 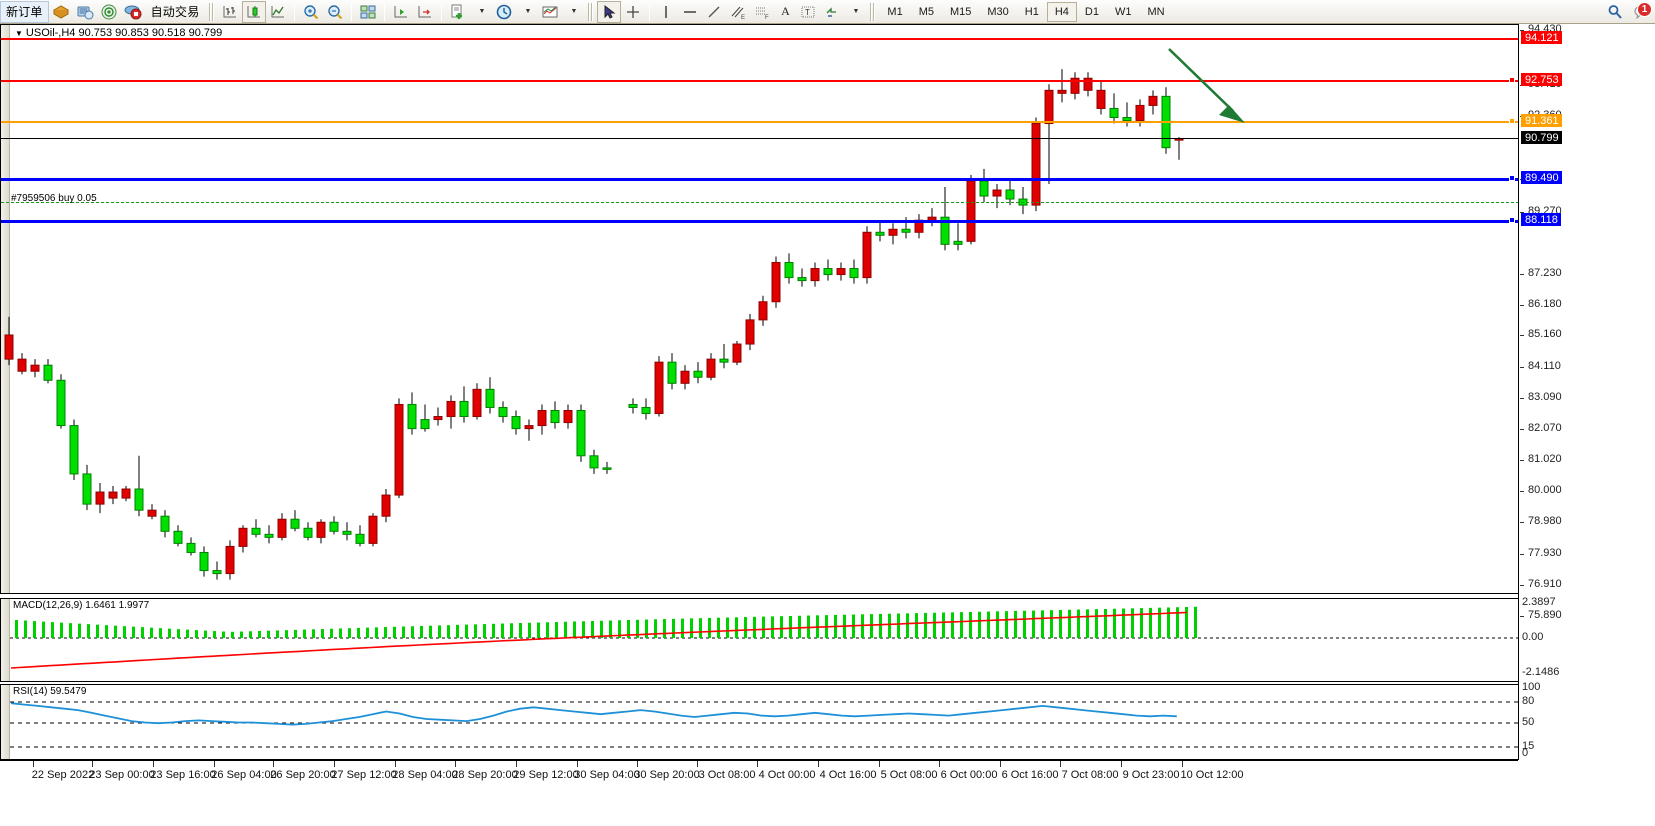 I want to click on zoom-out-icon, so click(x=335, y=12).